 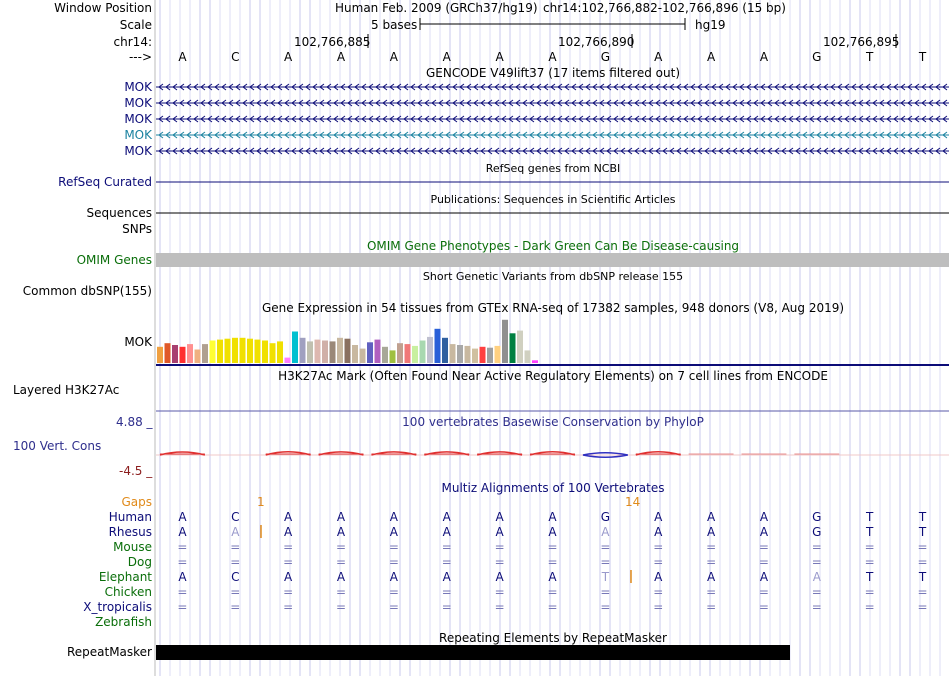 I want to click on alignment-base-human: G, so click(x=605, y=517).